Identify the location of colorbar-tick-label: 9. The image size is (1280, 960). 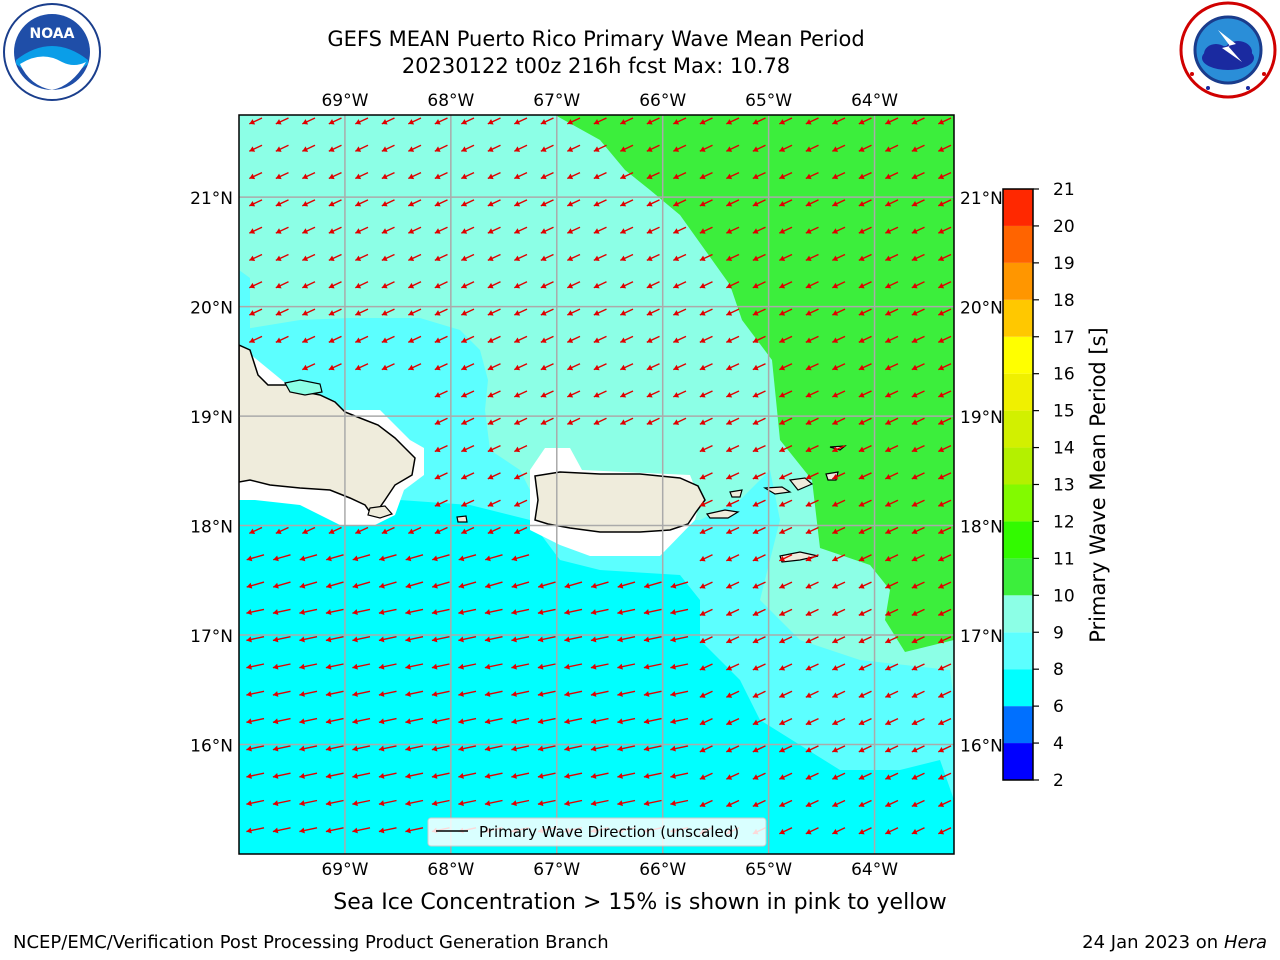
(1058, 633).